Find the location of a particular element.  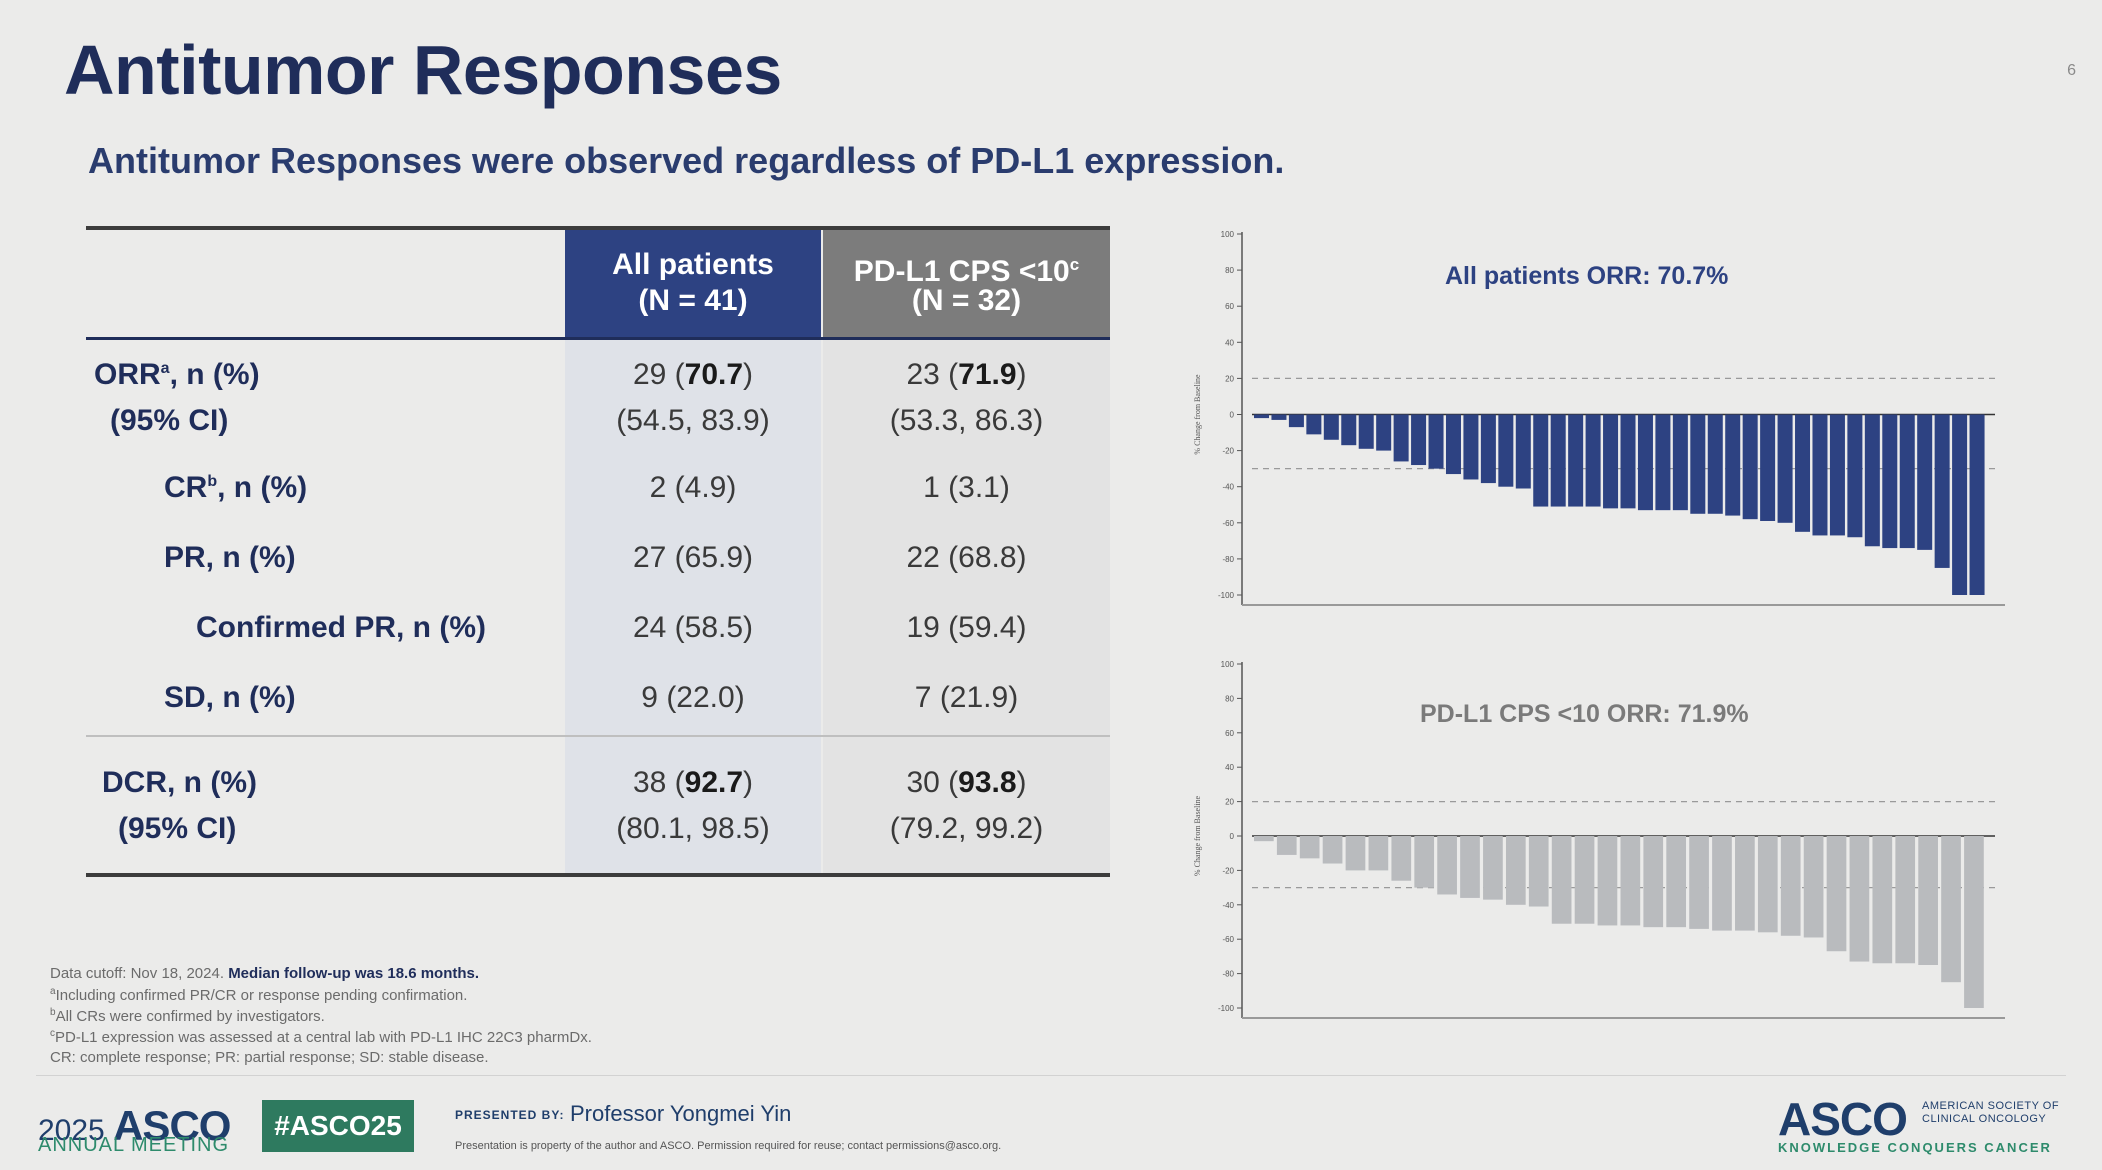

presenter-name: Professor Yongmei Yin is located at coordinates (681, 1113).